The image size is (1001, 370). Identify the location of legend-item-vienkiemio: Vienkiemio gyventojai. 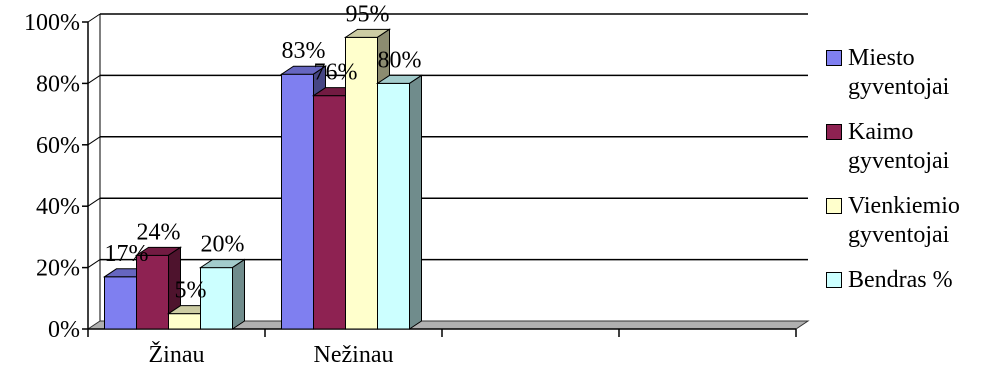
(913, 221).